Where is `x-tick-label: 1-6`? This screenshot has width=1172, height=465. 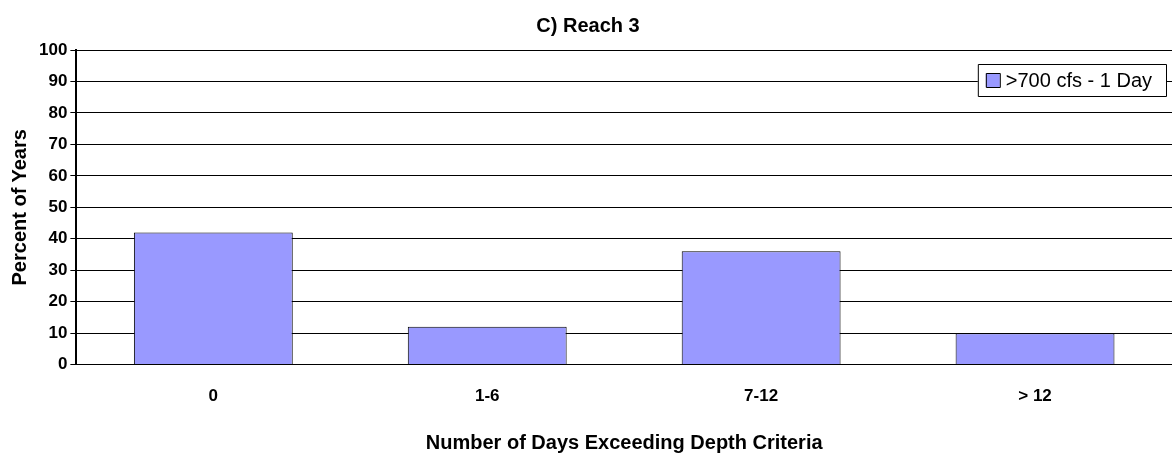
x-tick-label: 1-6 is located at coordinates (487, 396).